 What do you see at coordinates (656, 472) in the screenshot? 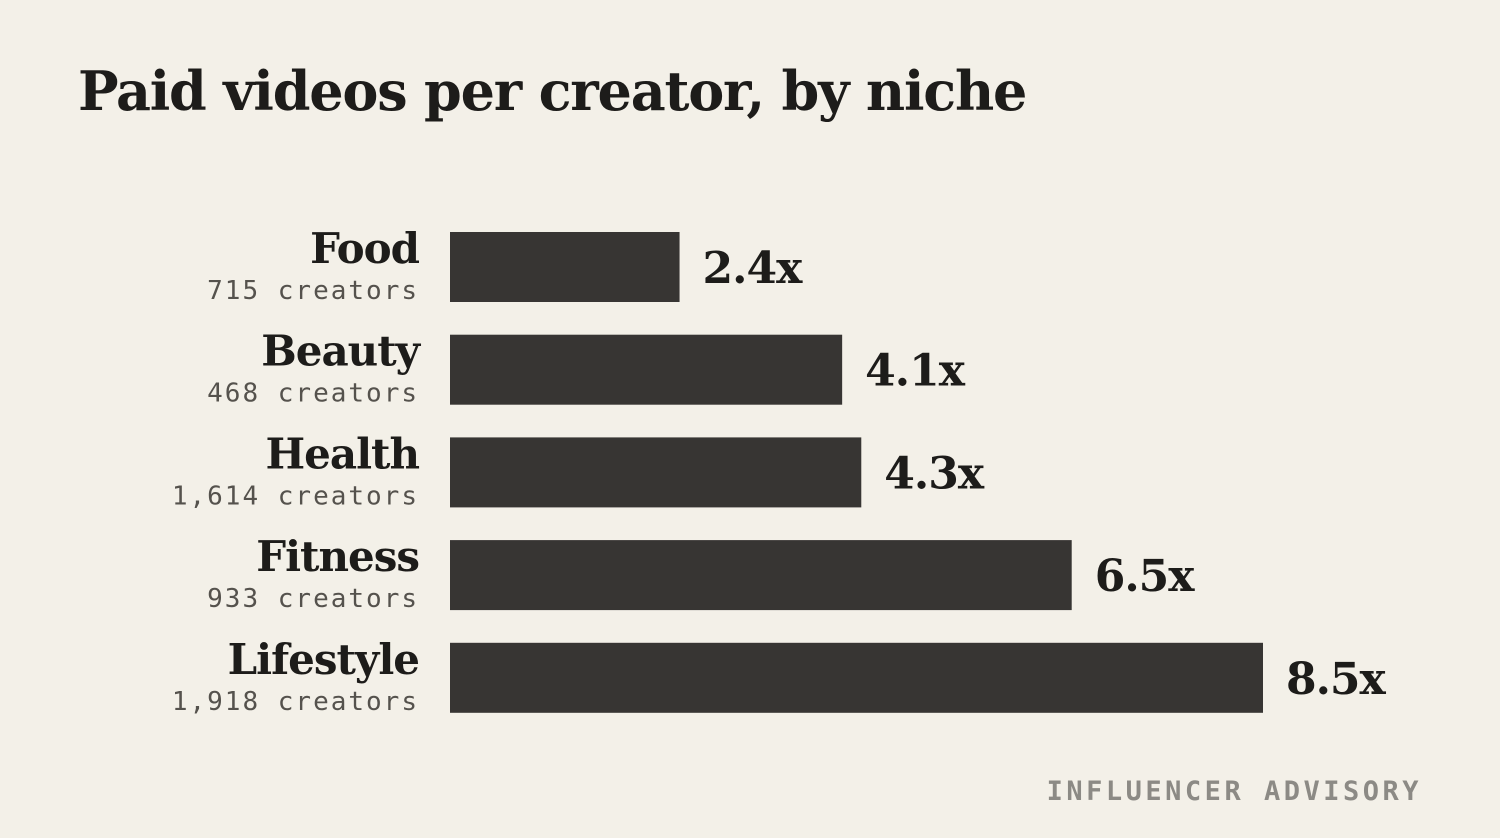
I see `bar-health` at bounding box center [656, 472].